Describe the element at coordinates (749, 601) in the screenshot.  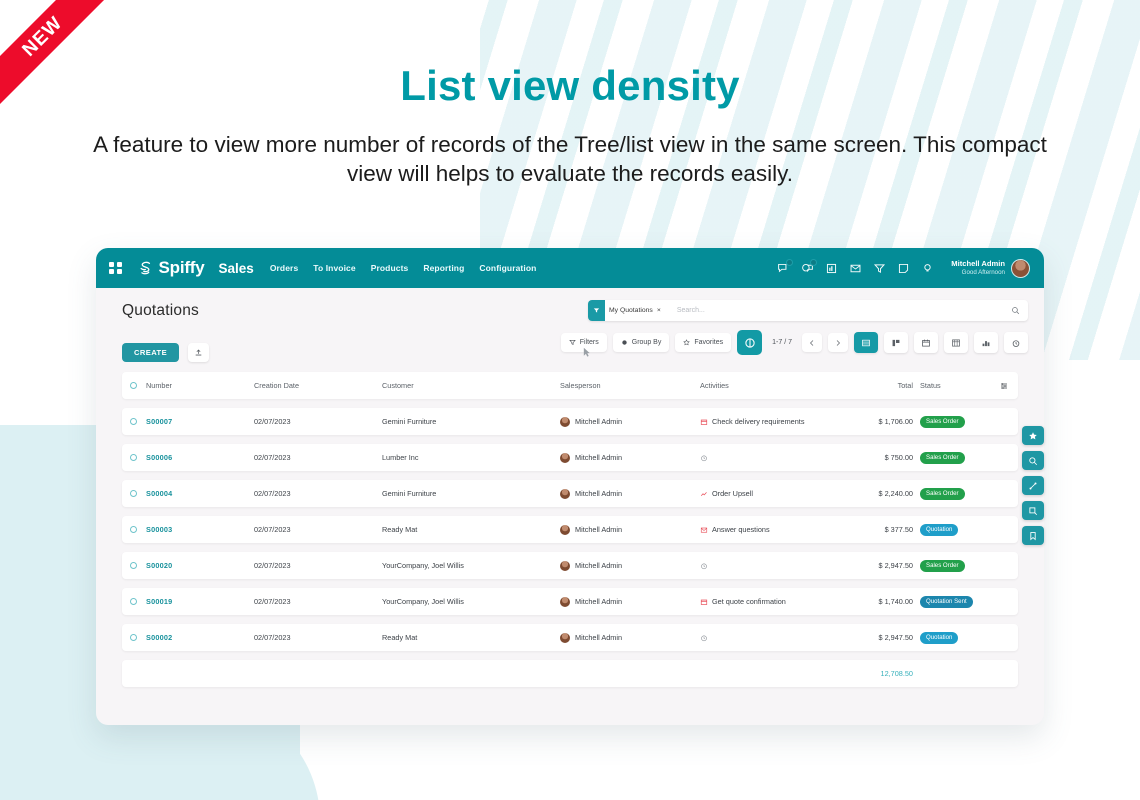
I see `activity-label: Get quote confirmation` at that location.